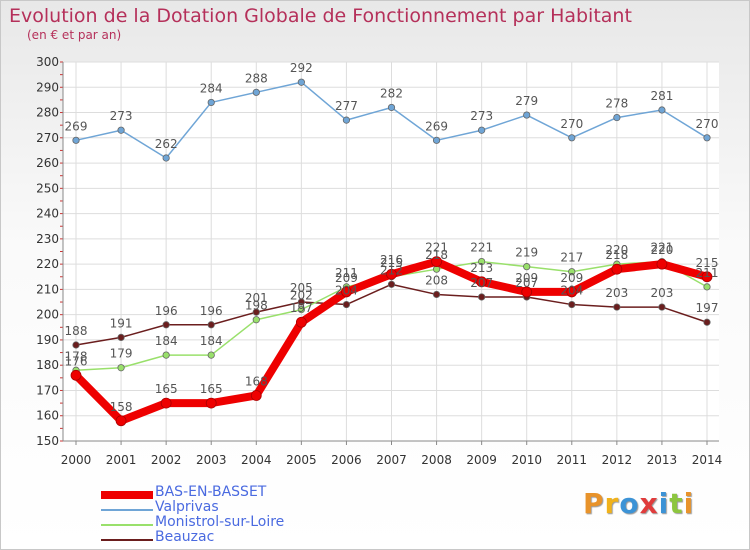 This screenshot has width=750, height=550. I want to click on y-tick-label: 300, so click(47, 62).